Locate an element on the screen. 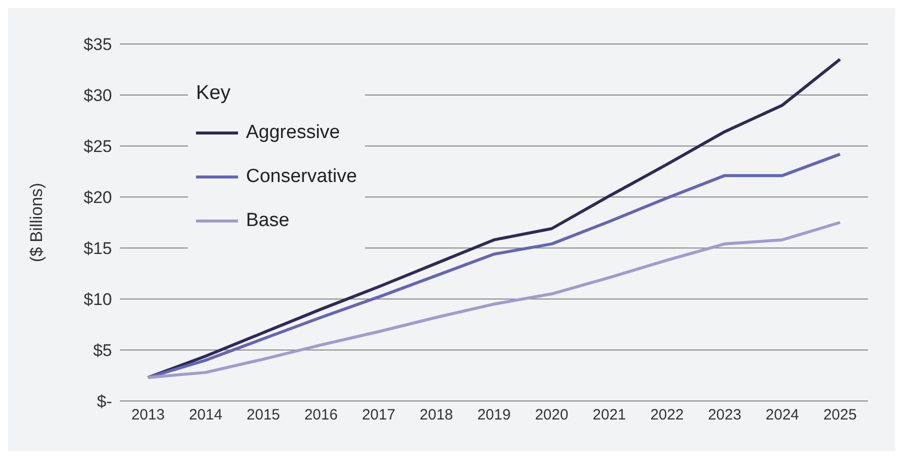 This screenshot has width=903, height=459. x-tick-label: 2014 is located at coordinates (205, 415).